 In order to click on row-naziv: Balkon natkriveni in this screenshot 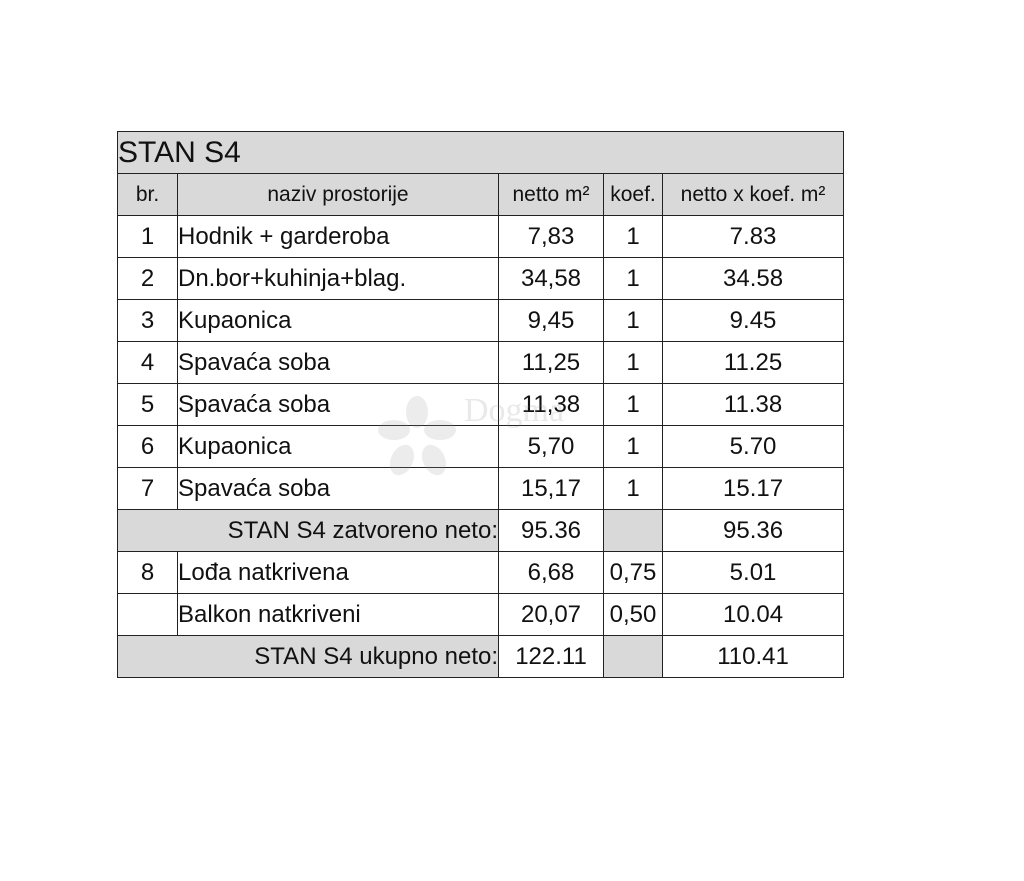, I will do `click(338, 614)`.